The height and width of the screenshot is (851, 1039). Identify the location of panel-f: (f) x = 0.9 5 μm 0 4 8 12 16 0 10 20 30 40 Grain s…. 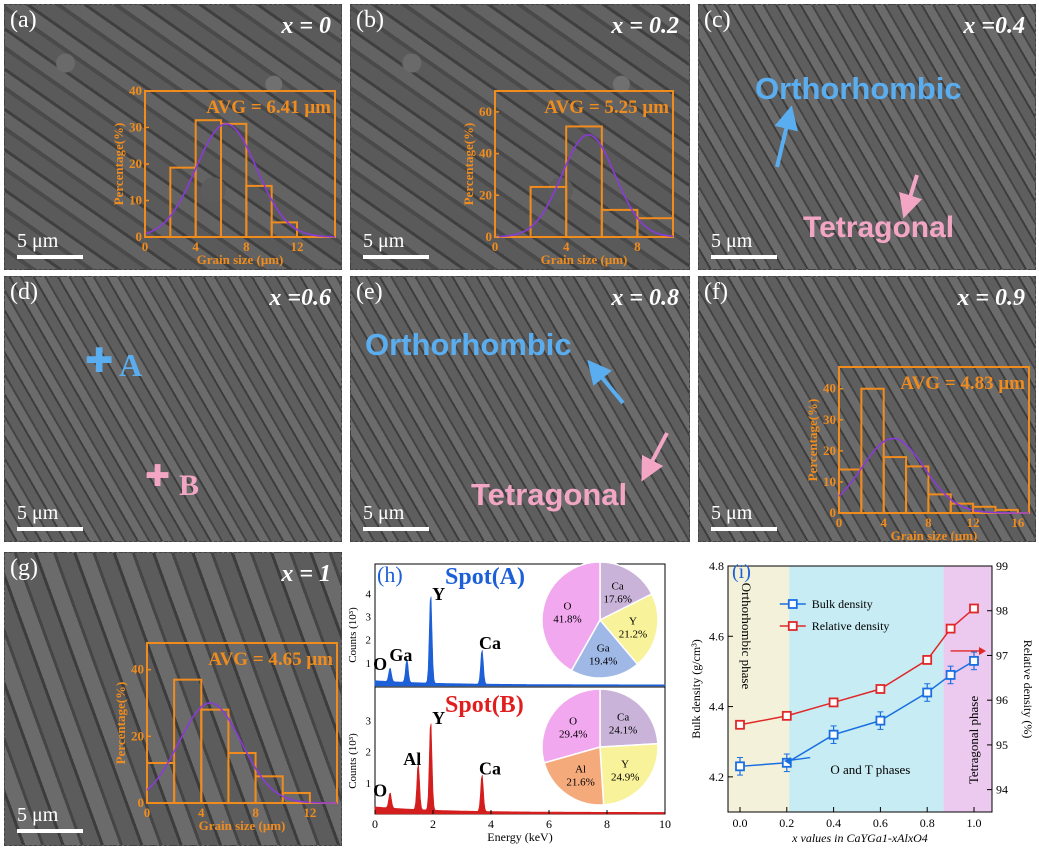
(867, 409).